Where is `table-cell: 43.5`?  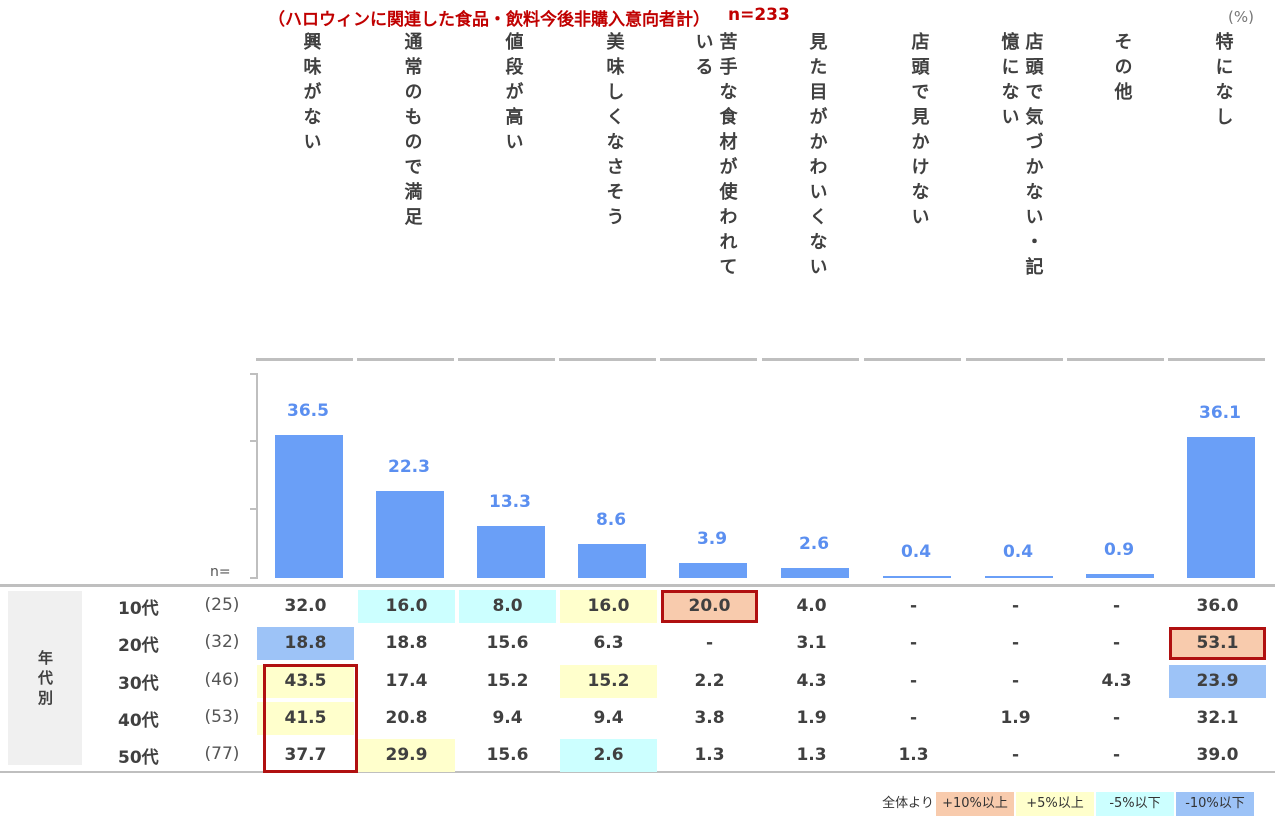
table-cell: 43.5 is located at coordinates (305, 681).